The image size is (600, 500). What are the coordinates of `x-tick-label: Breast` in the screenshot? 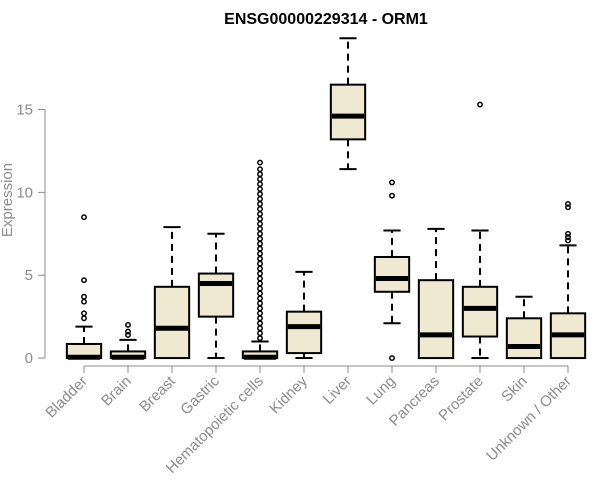 It's located at (157, 393).